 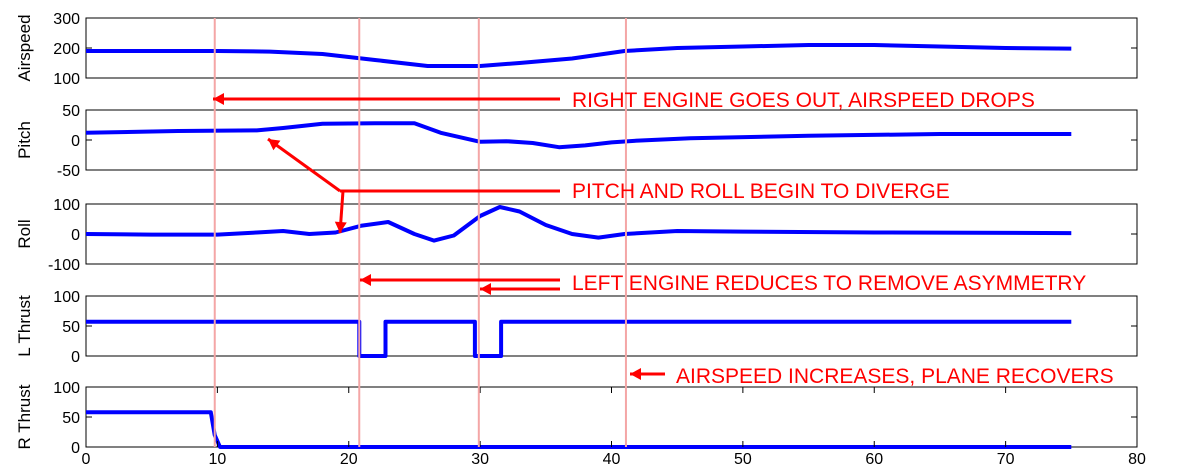 What do you see at coordinates (24, 416) in the screenshot?
I see `y-axis-label: R Thrust` at bounding box center [24, 416].